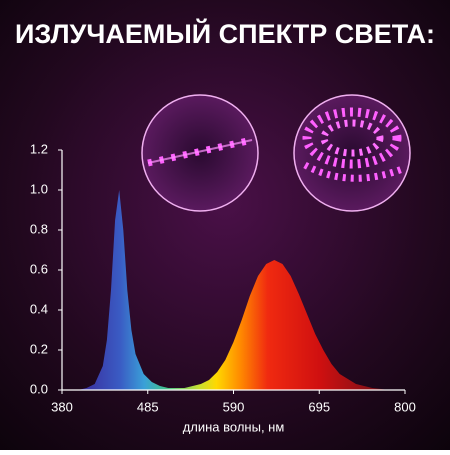 The image size is (450, 455). What do you see at coordinates (225, 33) in the screenshot?
I see `chart-title: ИЗЛУЧАЕМЫЙ СПЕКТР СВЕТА:` at bounding box center [225, 33].